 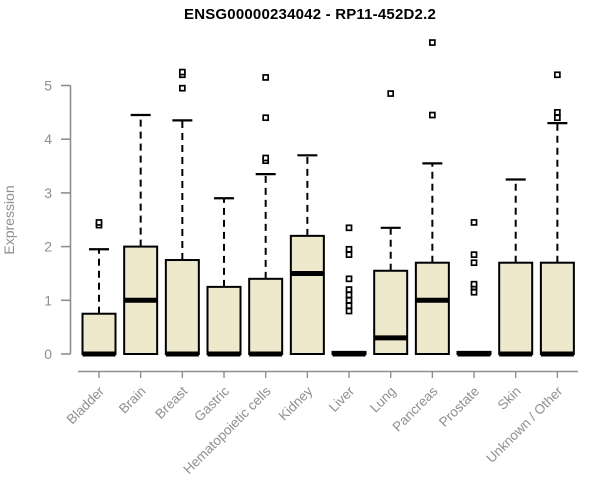 I want to click on x-tick-label-prostate: Prostate, so click(x=459, y=407).